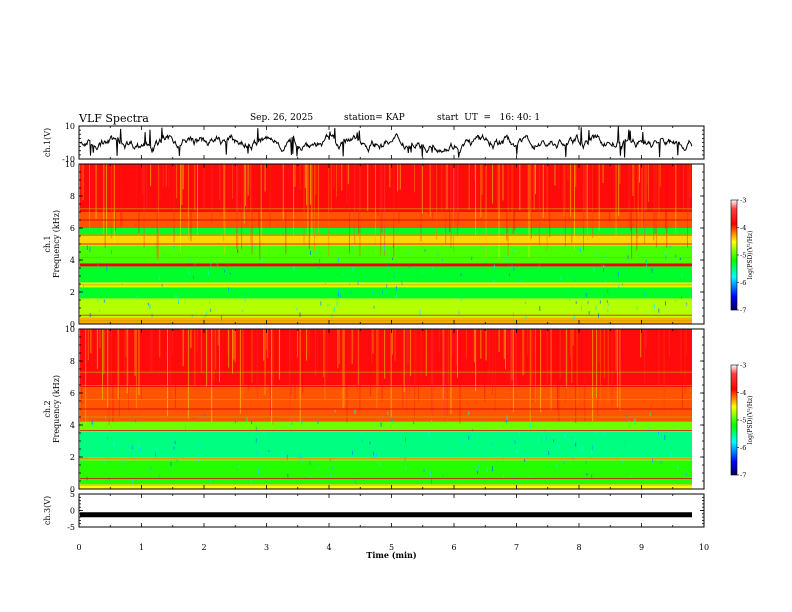 This screenshot has height=612, width=792. What do you see at coordinates (743, 476) in the screenshot?
I see `ch2-spectrogram-colorbar-tick-4: -7` at bounding box center [743, 476].